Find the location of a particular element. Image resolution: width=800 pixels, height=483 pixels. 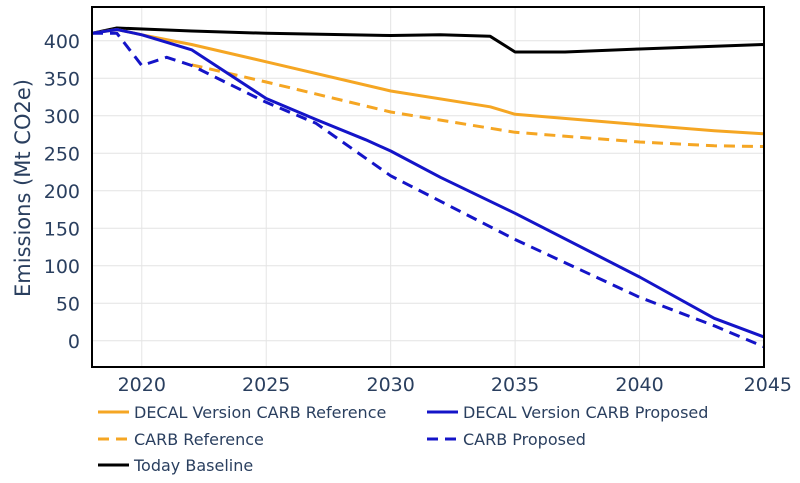

x-axis-ticks: 2020 2025 2030 2035 2040 2045 is located at coordinates (455, 385).